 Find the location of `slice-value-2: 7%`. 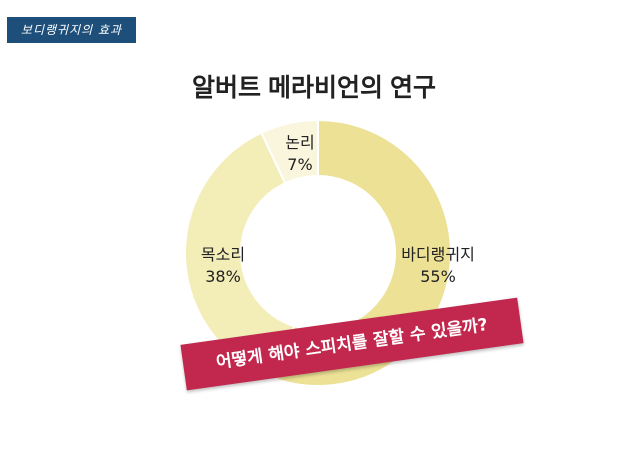

slice-value-2: 7% is located at coordinates (299, 164).